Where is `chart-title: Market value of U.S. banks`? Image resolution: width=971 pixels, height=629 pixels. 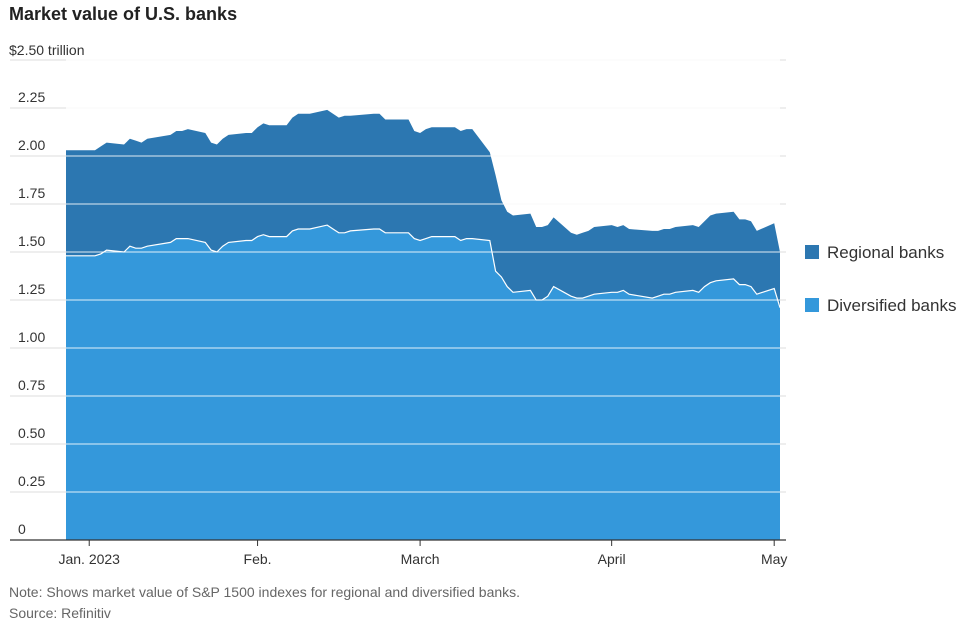 chart-title: Market value of U.S. banks is located at coordinates (123, 14).